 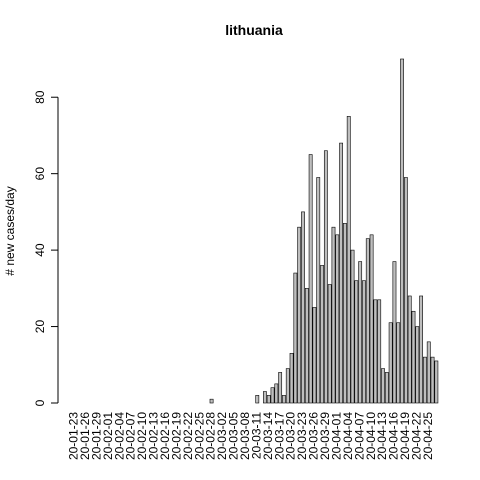 I want to click on x-tick-label: 20-03-02, so click(x=222, y=436).